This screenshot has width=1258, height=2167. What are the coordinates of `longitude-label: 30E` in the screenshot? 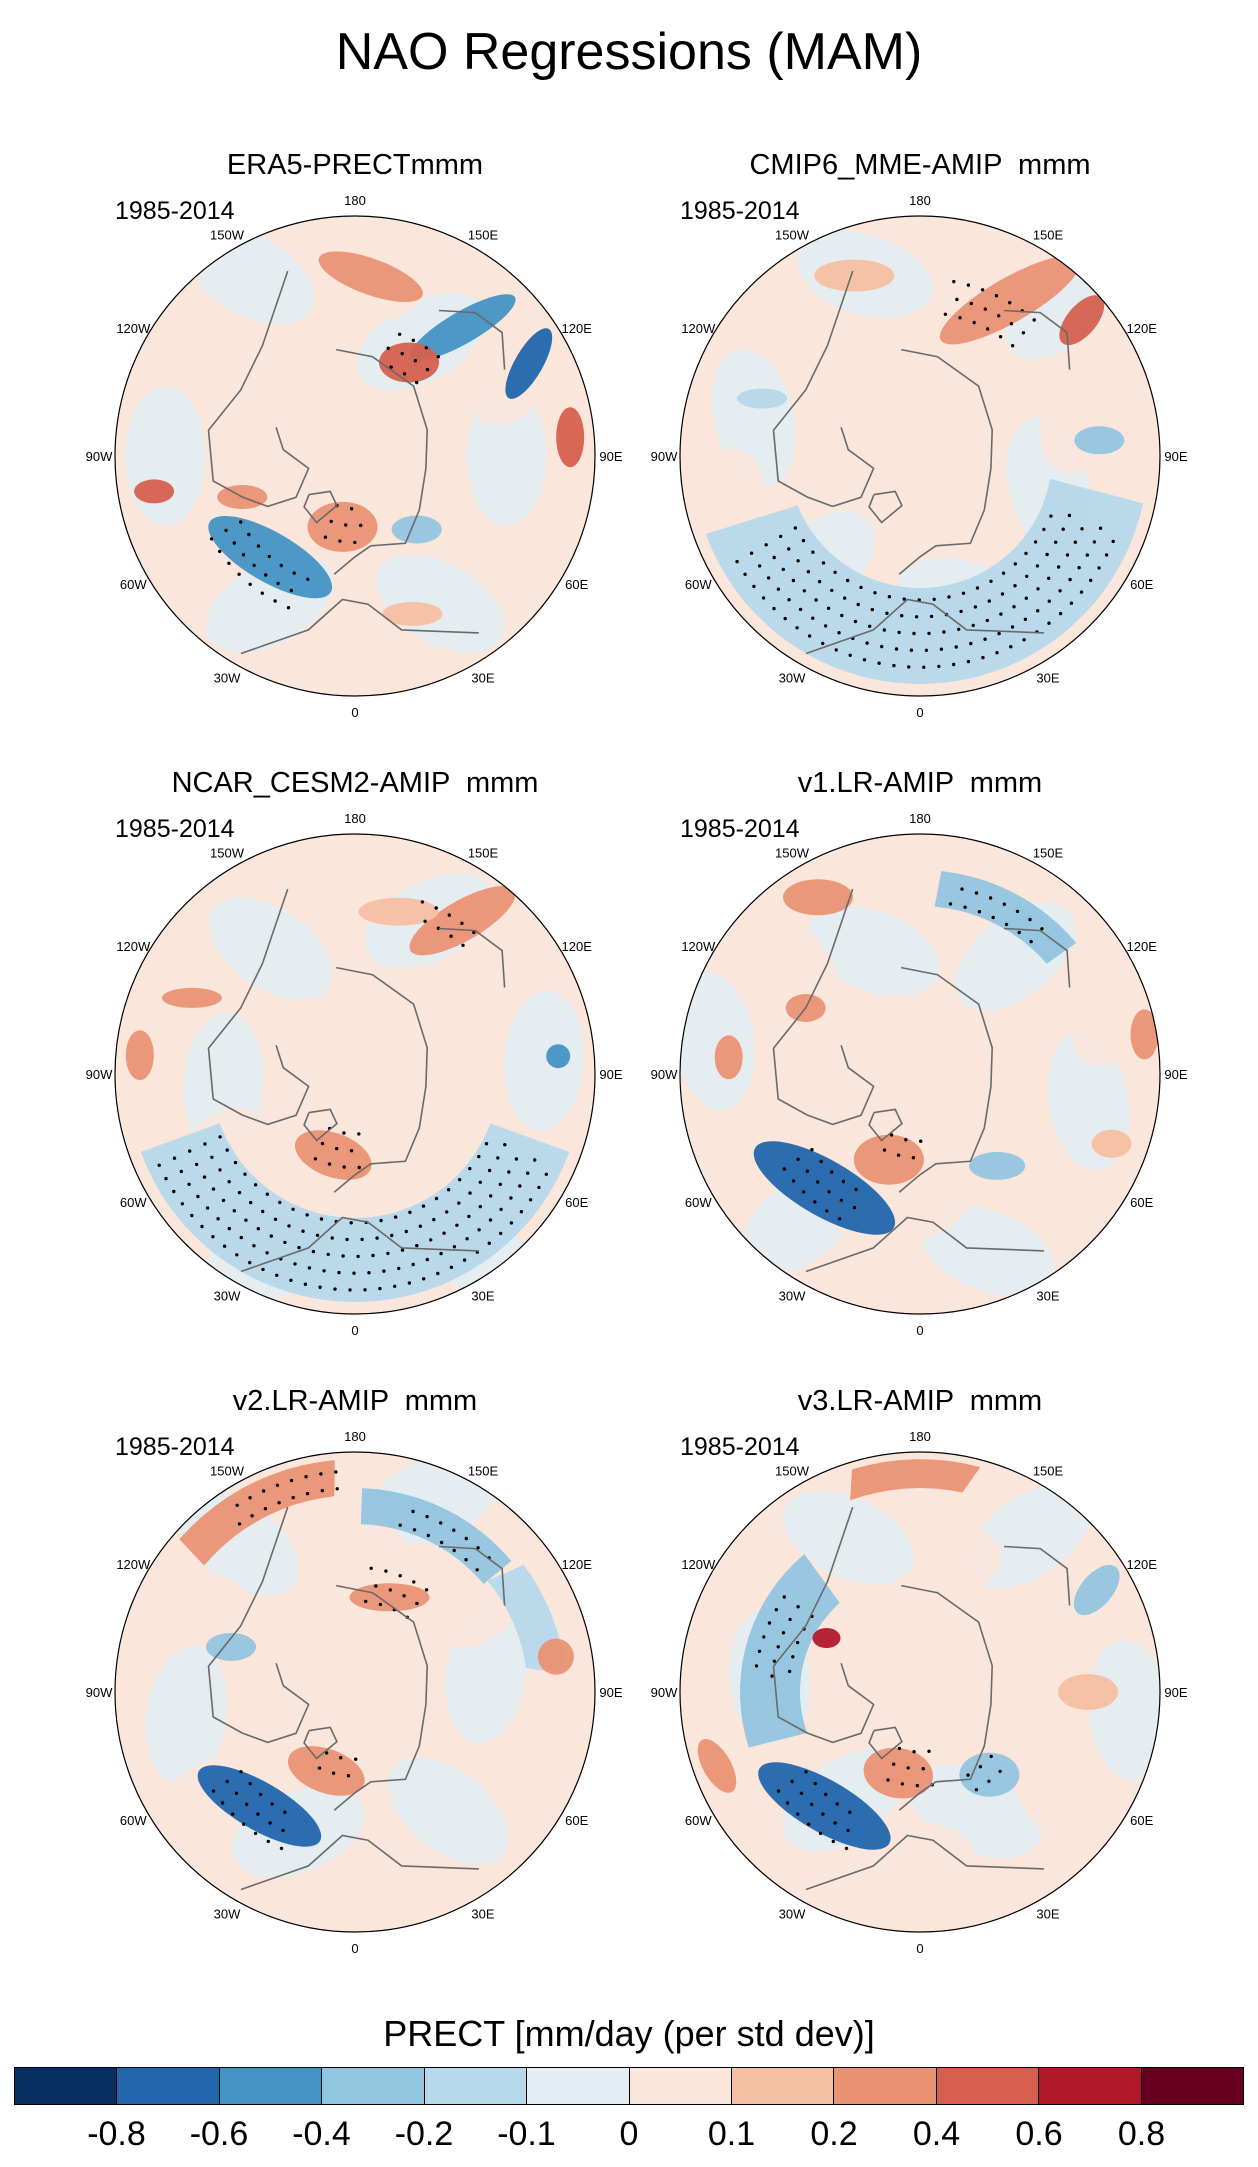 It's located at (1047, 678).